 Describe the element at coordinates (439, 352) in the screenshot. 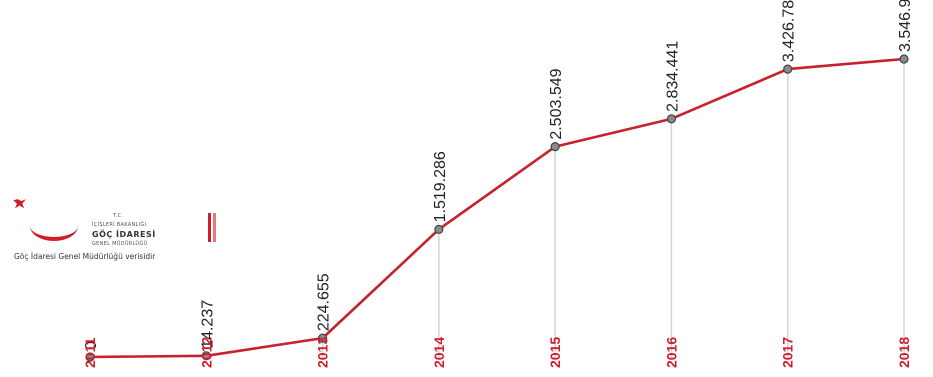

I see `year-label-2014: 2014` at that location.